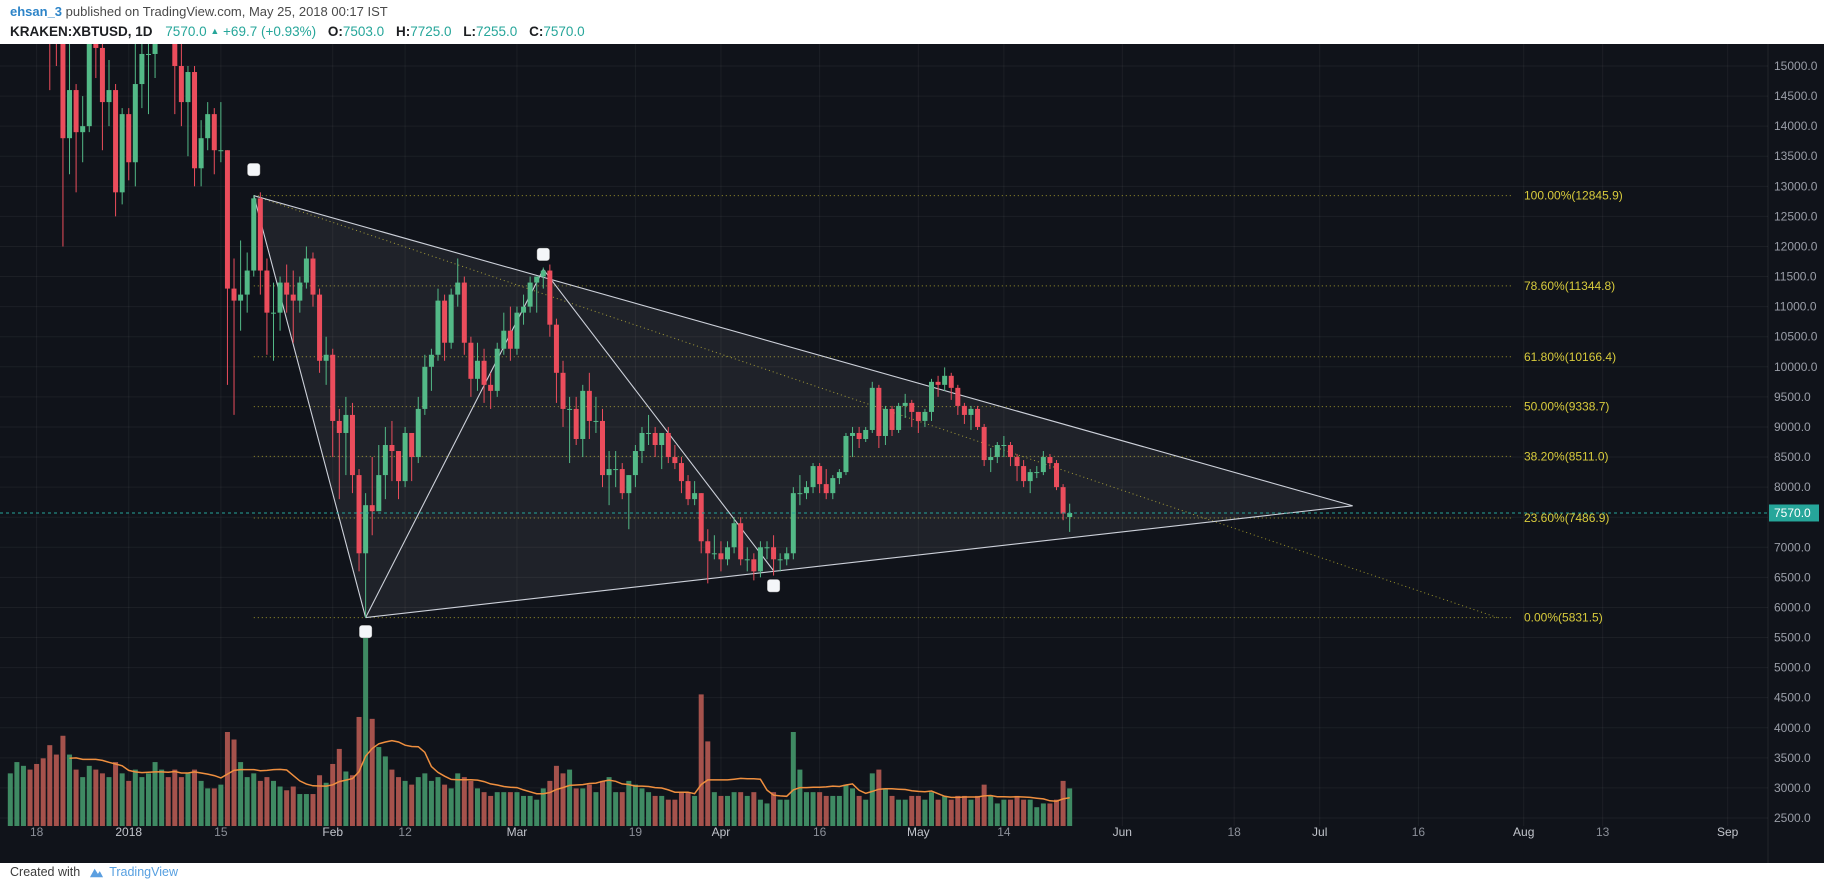  I want to click on price-axis-label: 7000.0, so click(1792, 547).